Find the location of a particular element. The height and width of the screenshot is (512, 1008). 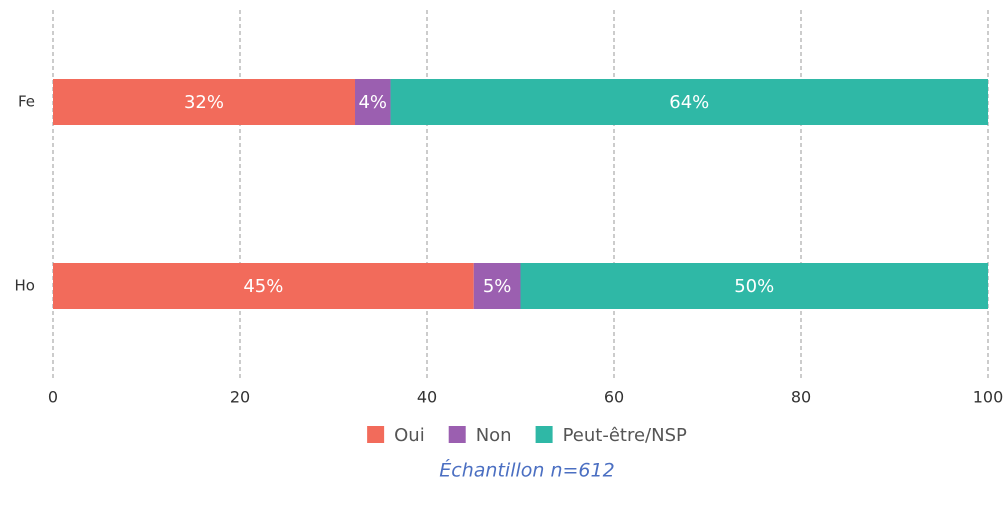

bar-label: 5% is located at coordinates (497, 286).